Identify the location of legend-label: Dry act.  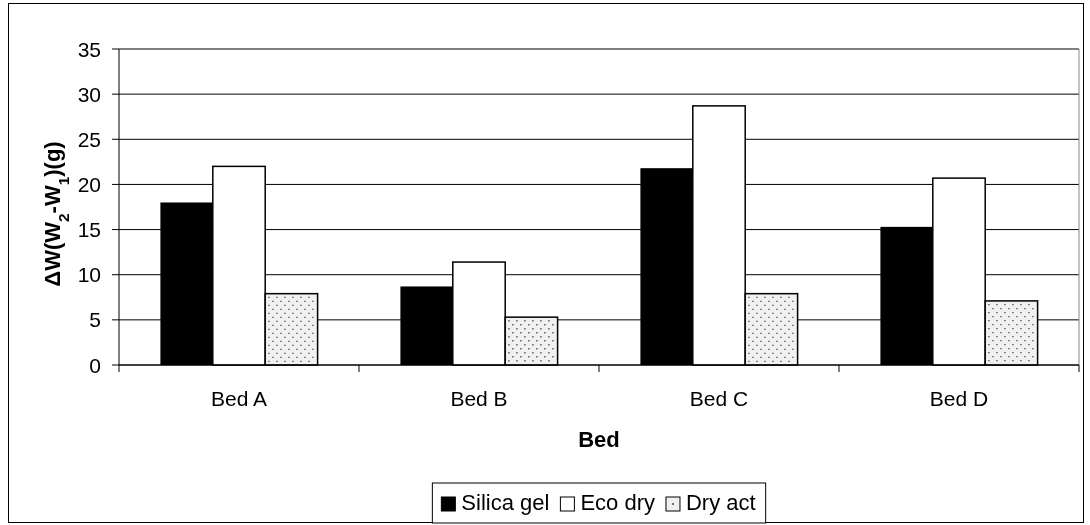
(720, 502).